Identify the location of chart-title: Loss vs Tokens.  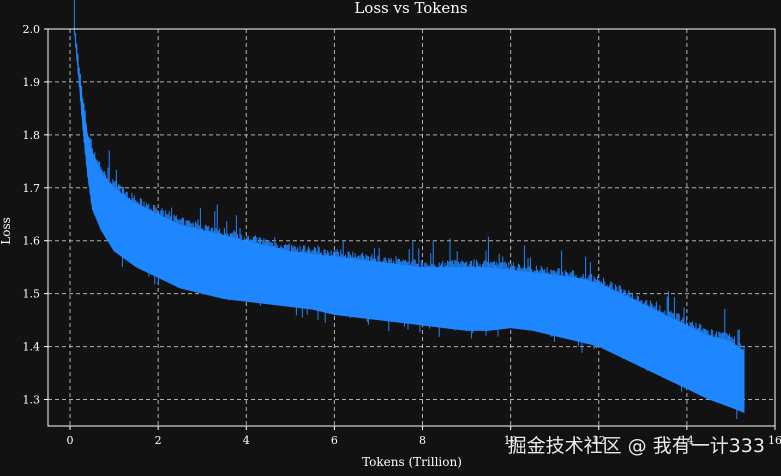
(410, 8).